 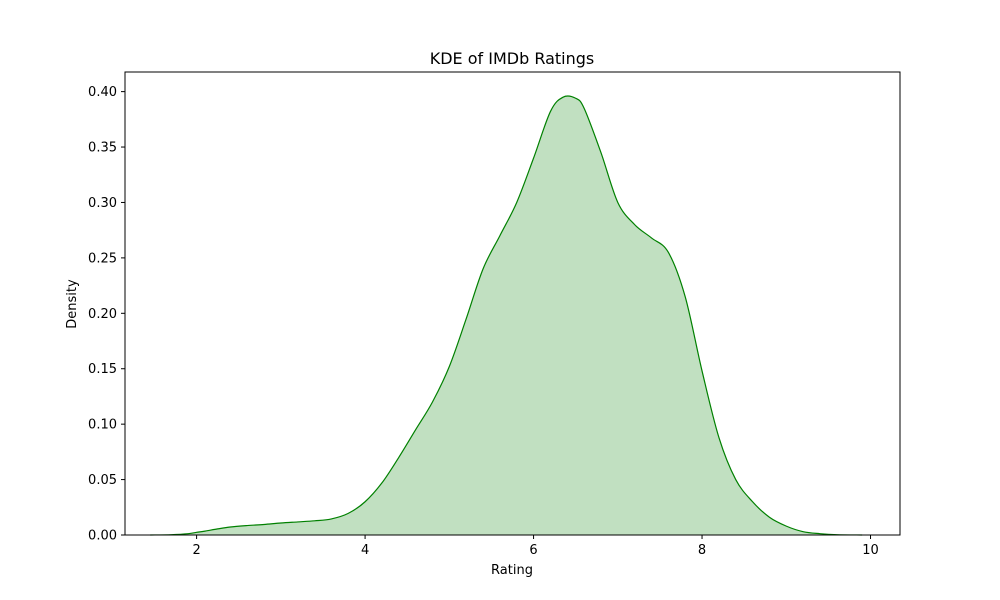 I want to click on x-tick-label: 8, so click(x=702, y=550).